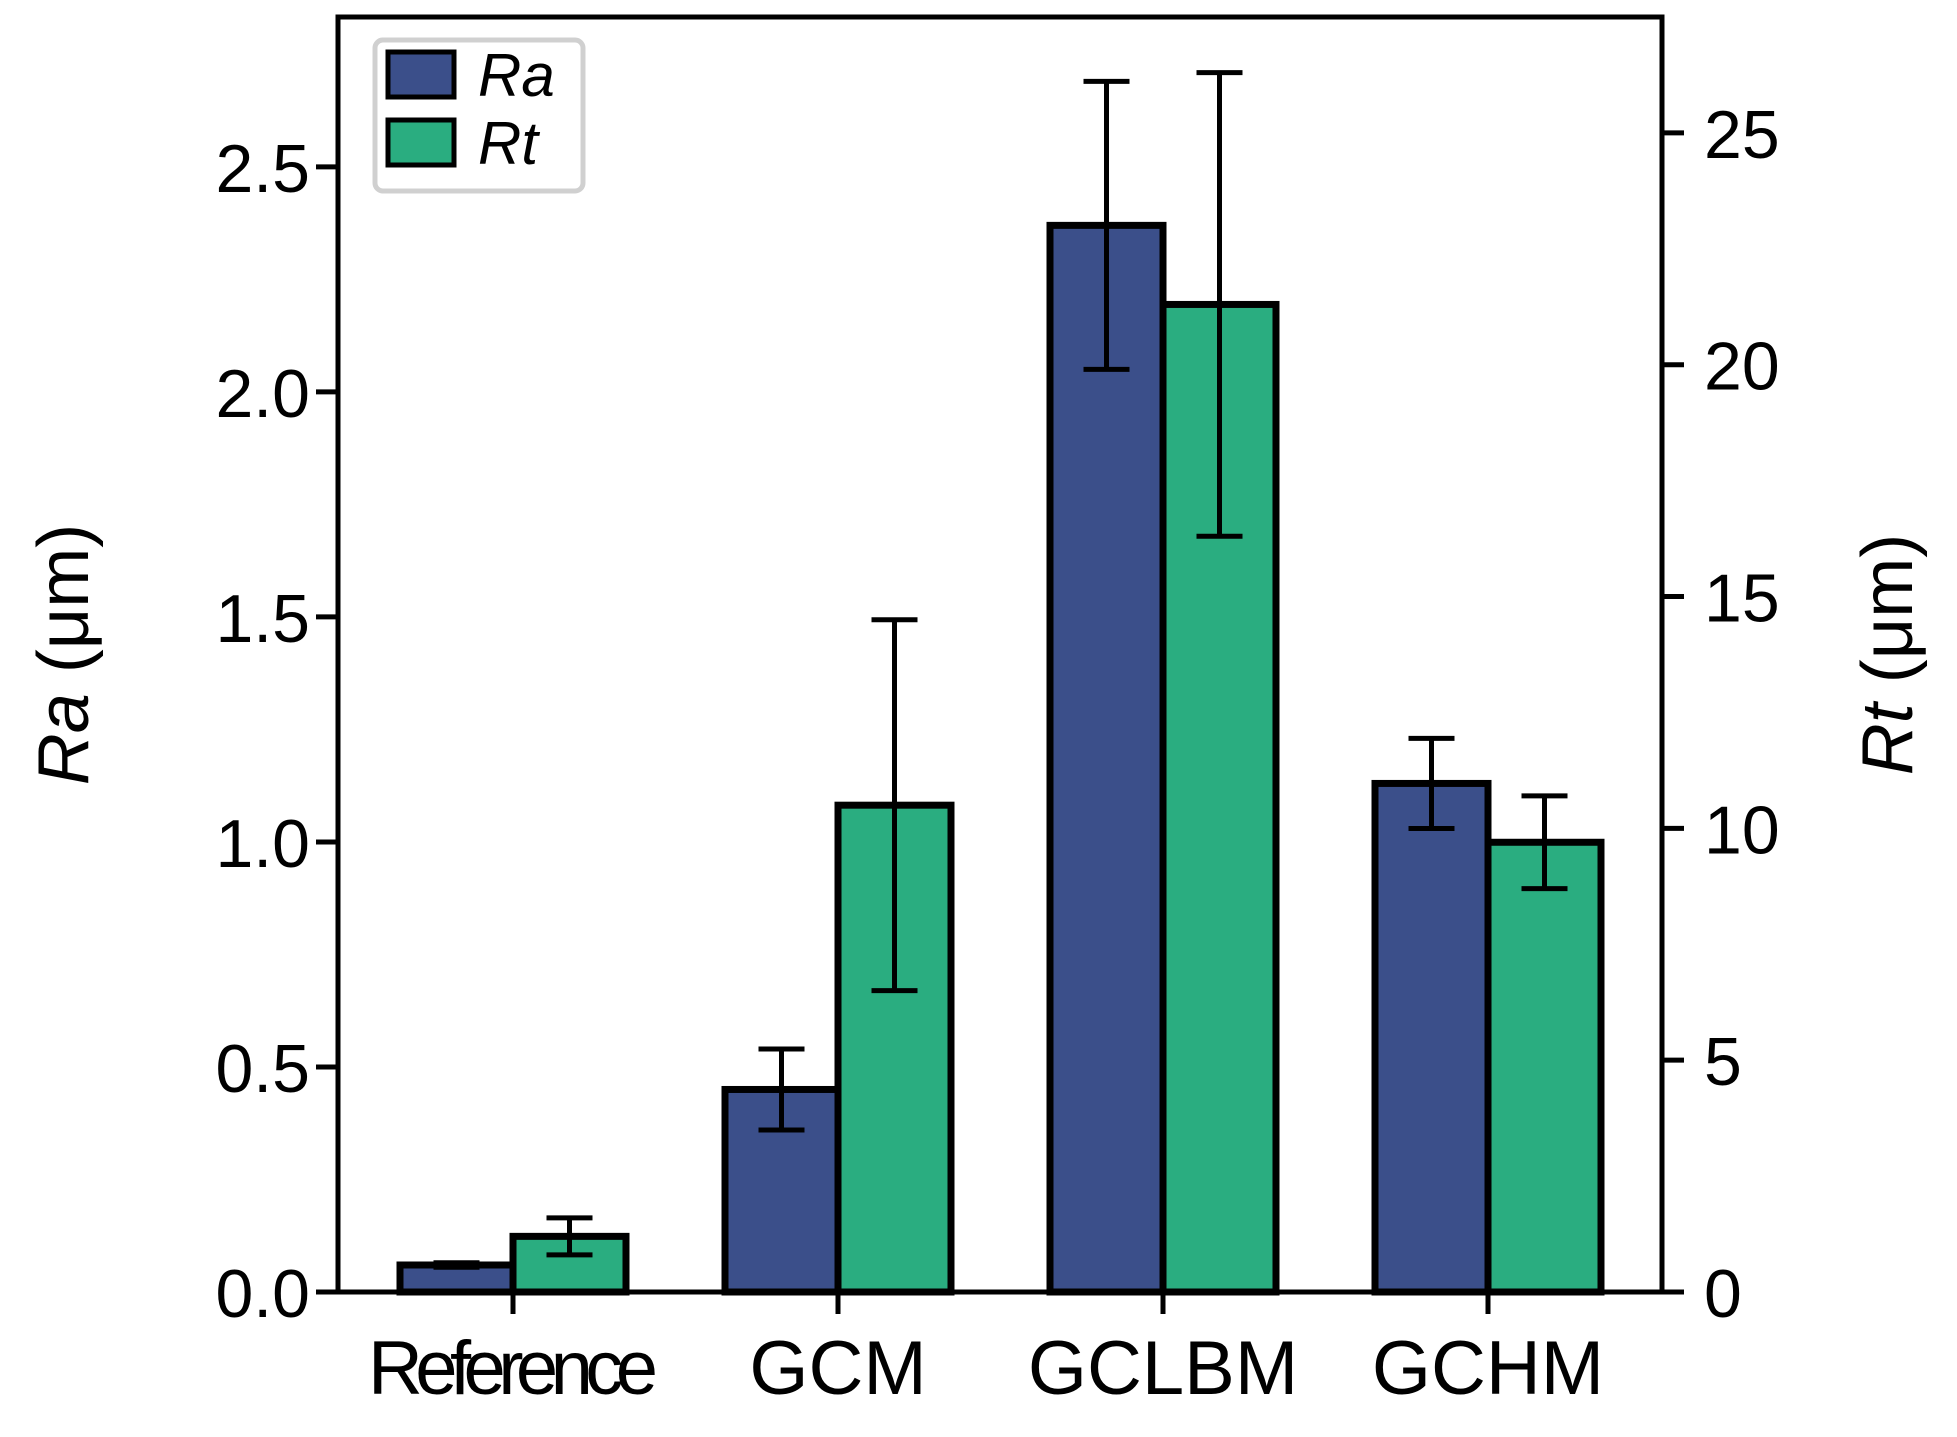 The width and height of the screenshot is (1957, 1437). I want to click on legend: Ra Rt, so click(479, 115).